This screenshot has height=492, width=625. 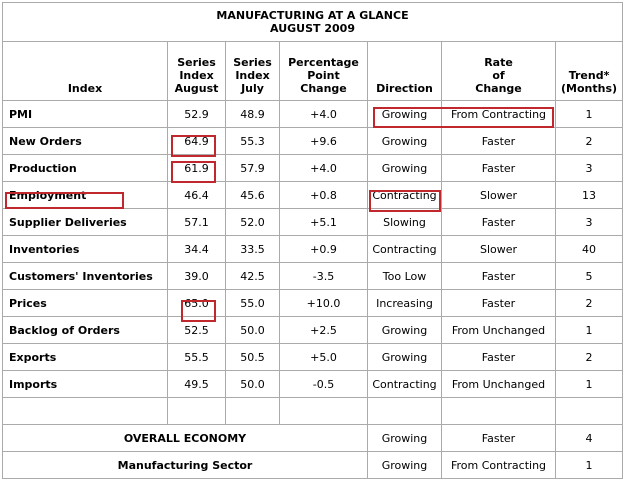 I want to click on column-header: Series Index August, so click(x=196, y=71).